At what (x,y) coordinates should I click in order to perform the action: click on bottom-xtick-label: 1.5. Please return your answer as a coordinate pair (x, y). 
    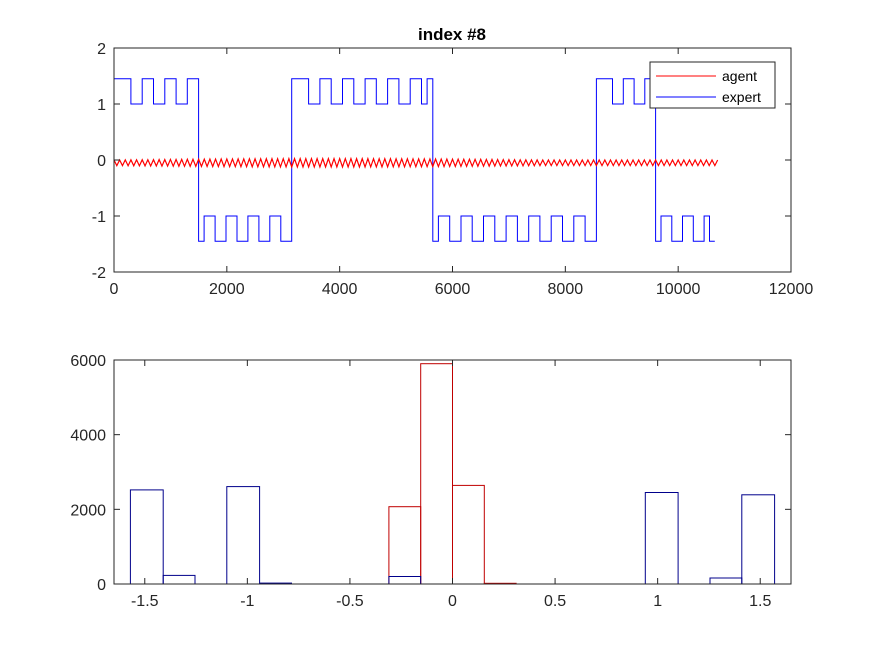
    Looking at the image, I should click on (760, 601).